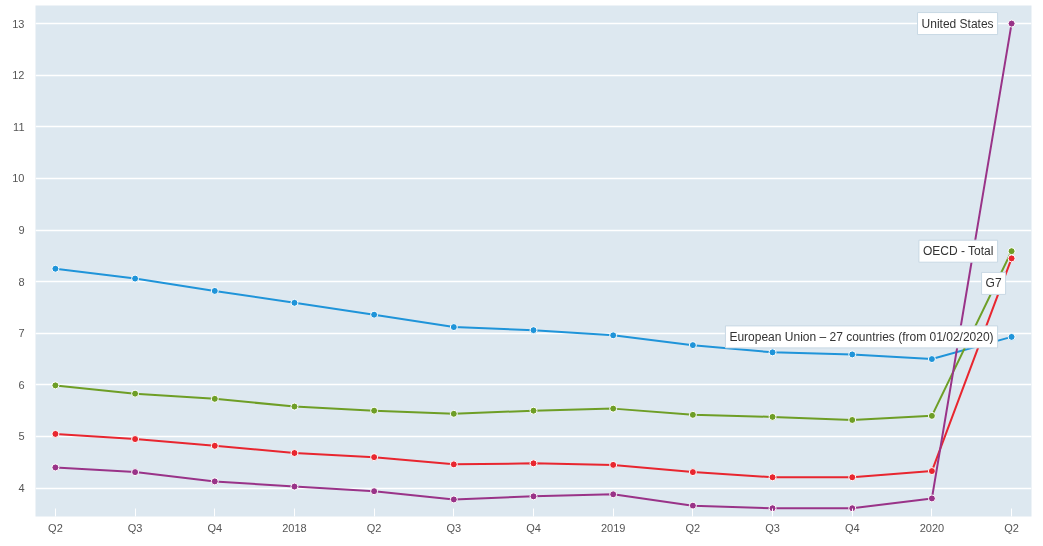 The image size is (1043, 546). I want to click on x-tick-label: 2018, so click(294, 527).